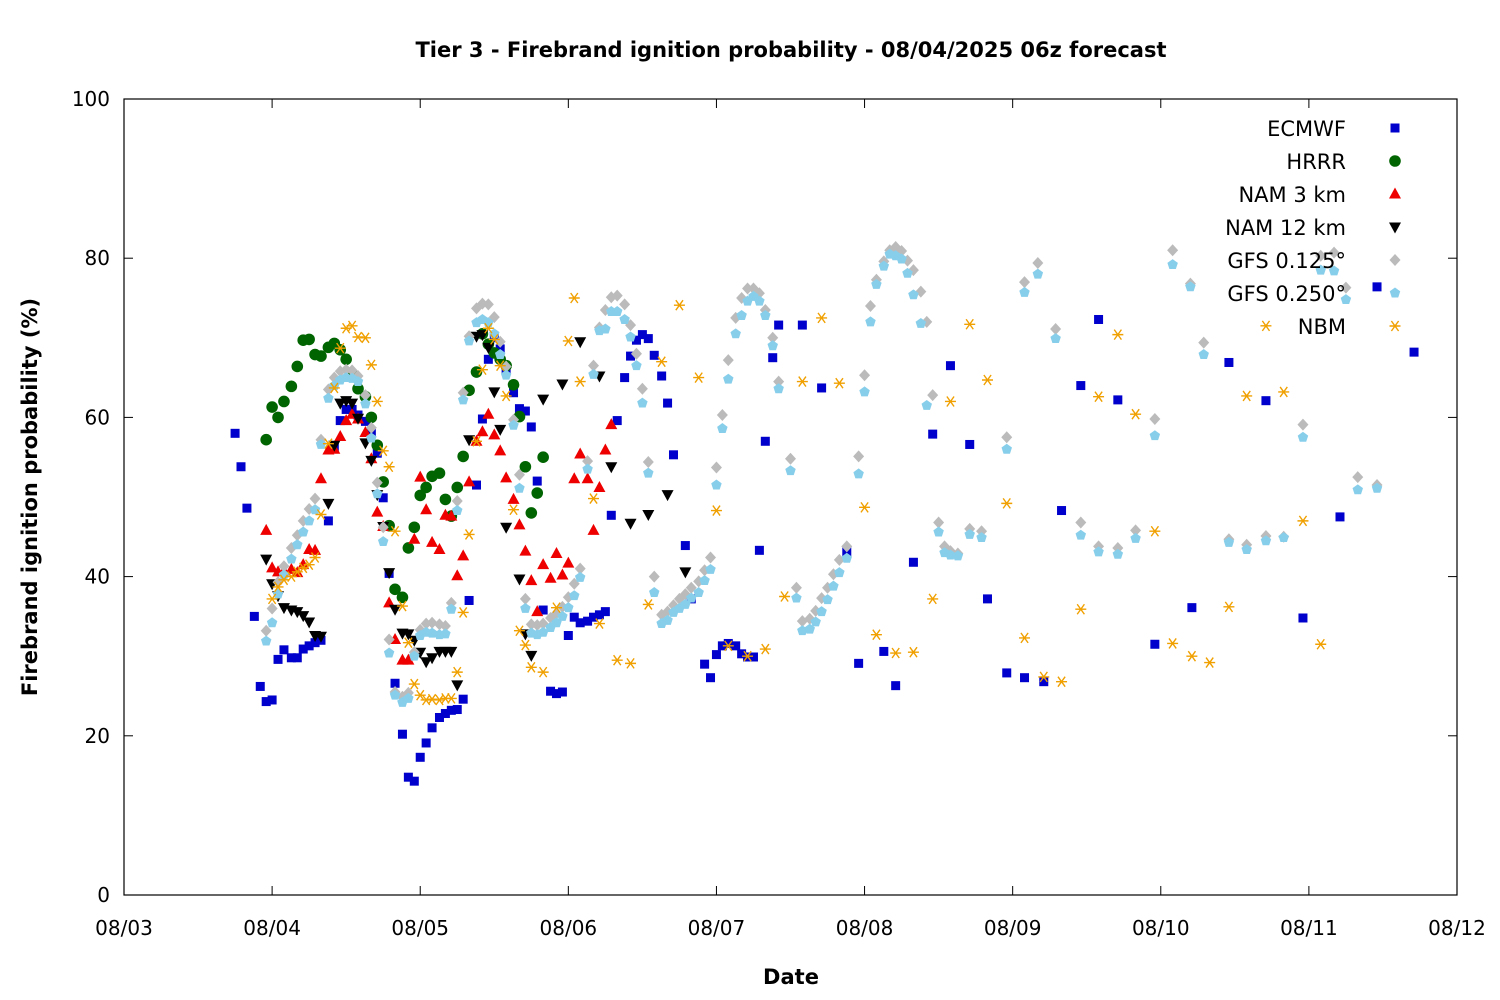 This screenshot has height=1000, width=1500. Describe the element at coordinates (124, 928) in the screenshot. I see `x-tick-label: 08/03` at that location.